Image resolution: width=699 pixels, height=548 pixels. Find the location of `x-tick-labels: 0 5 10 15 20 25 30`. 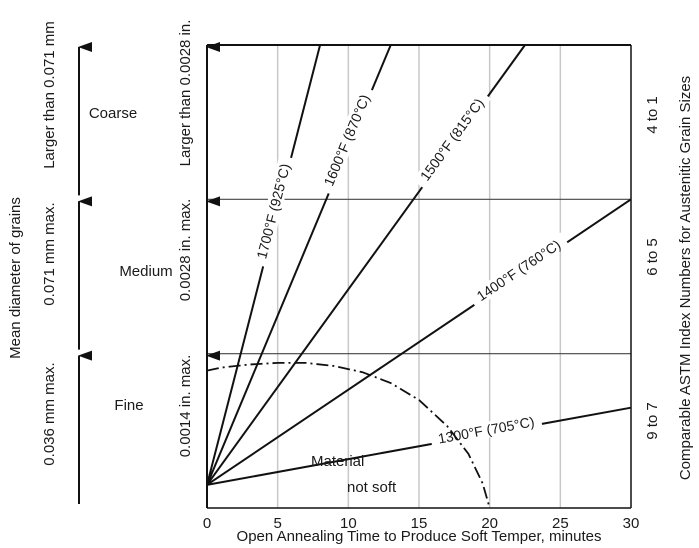

x-tick-labels: 0 5 10 15 20 25 30 is located at coordinates (421, 523).